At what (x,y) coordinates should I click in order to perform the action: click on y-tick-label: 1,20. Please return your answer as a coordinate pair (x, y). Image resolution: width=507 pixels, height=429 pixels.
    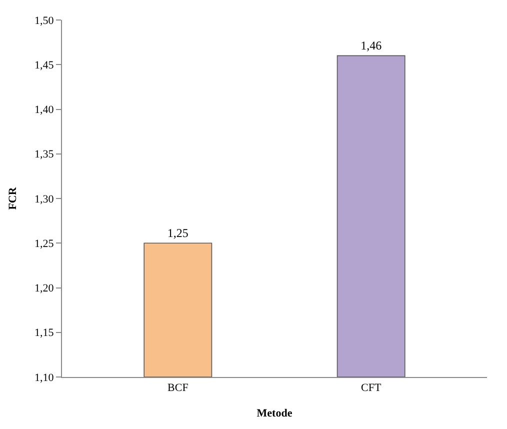
    Looking at the image, I should click on (44, 288).